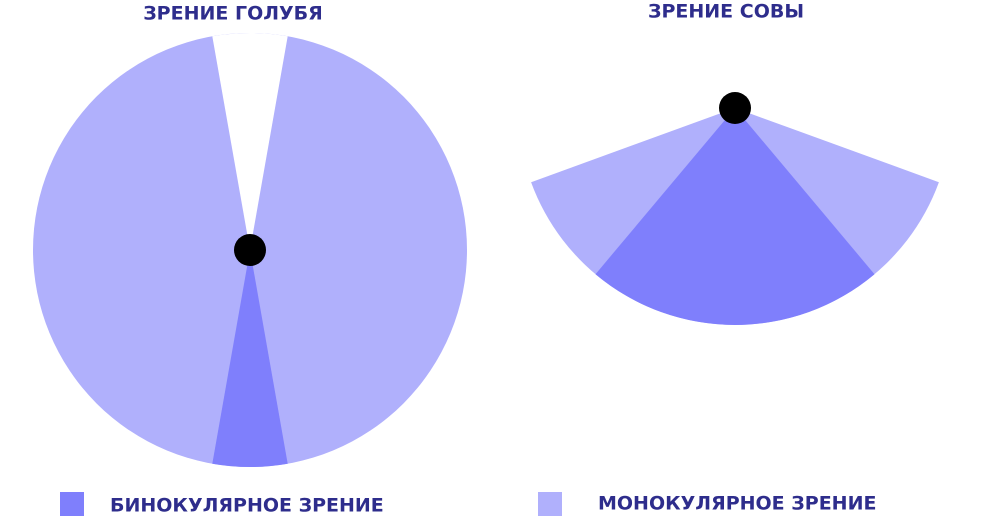  I want to click on legend-label: БИНОКУЛЯРНОЕ ЗРЕНИЕ, so click(247, 506).